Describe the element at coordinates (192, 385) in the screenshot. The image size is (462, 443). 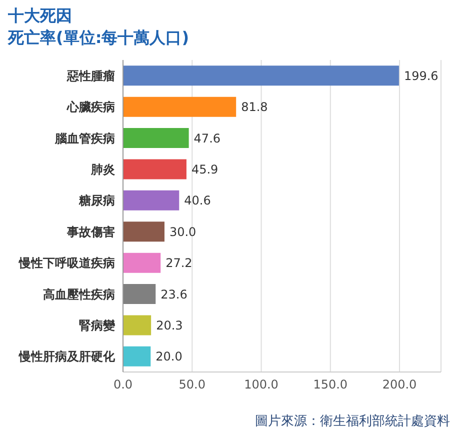
I see `x-tick-label: 50.0` at that location.